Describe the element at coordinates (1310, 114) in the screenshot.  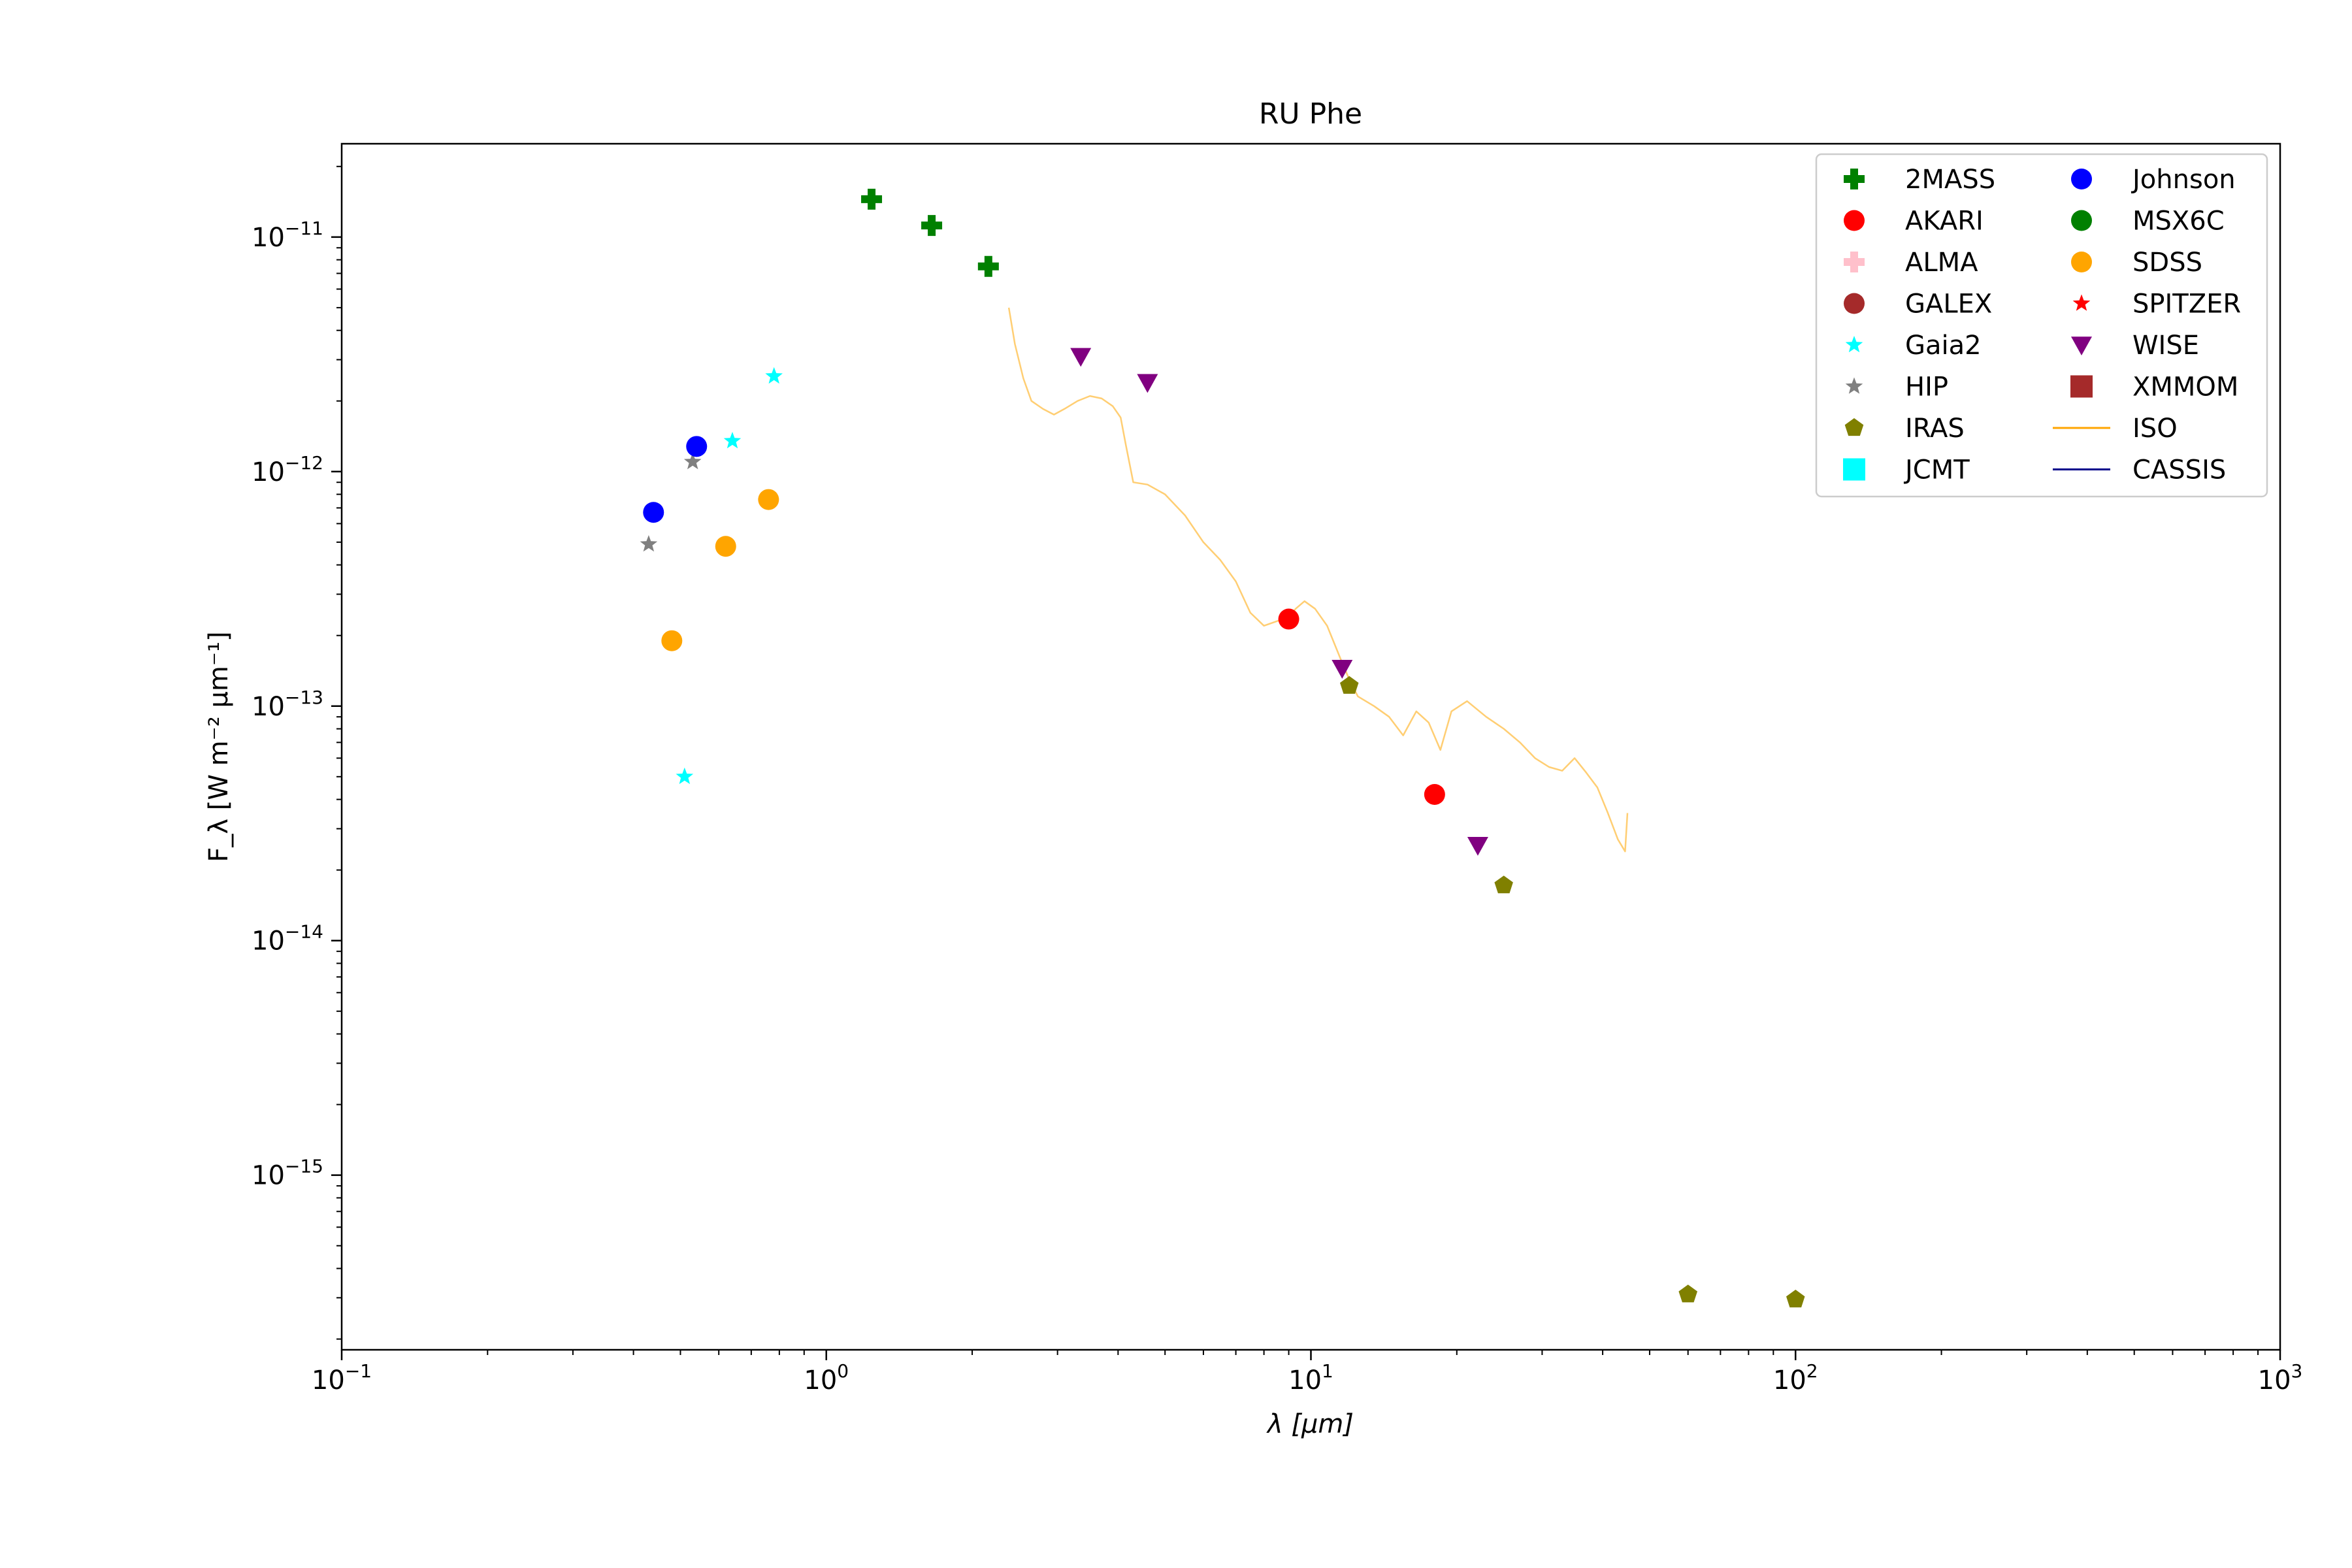
I see `chart-title: RU Phe` at that location.